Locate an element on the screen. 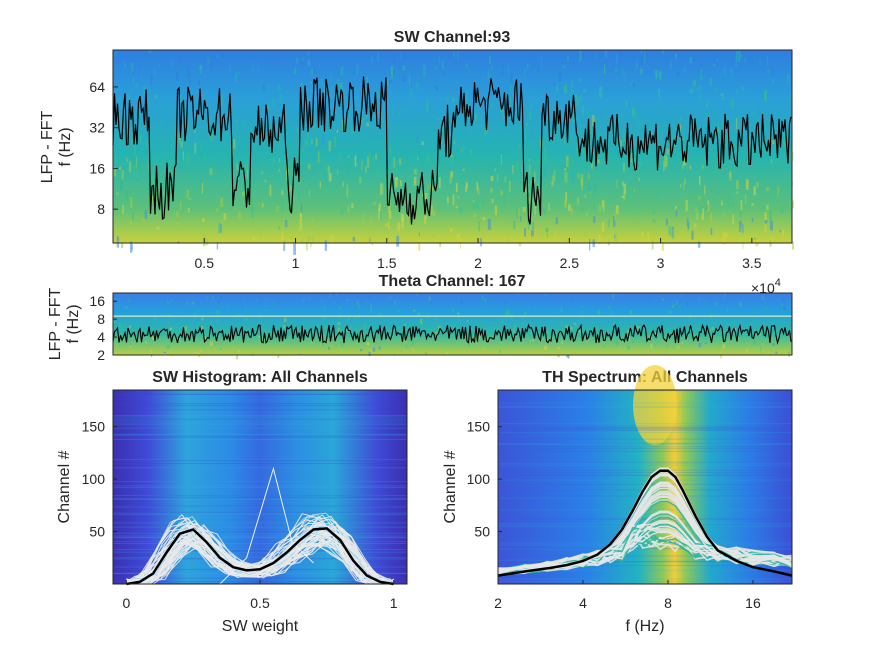 The height and width of the screenshot is (656, 875). sw-ylabel-line2: f (Hz) is located at coordinates (65, 146).